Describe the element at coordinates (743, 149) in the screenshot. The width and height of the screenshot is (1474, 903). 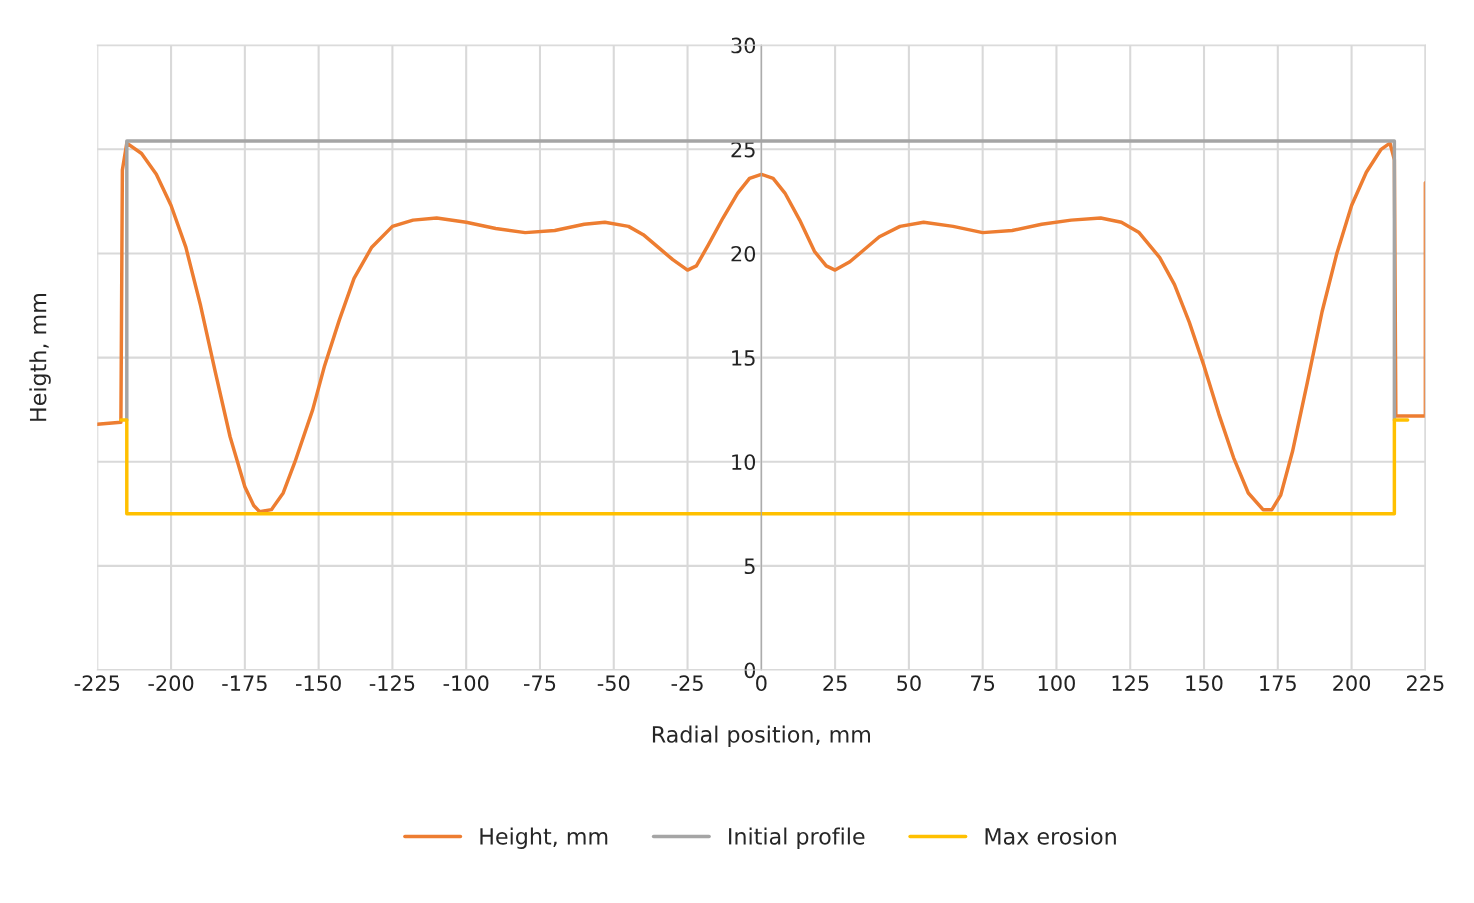
I see `y-tick-label: 25` at that location.